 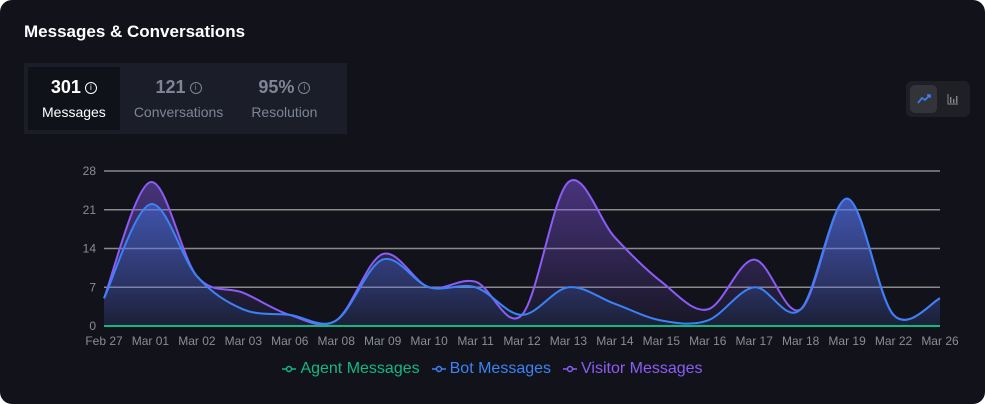 What do you see at coordinates (383, 341) in the screenshot?
I see `x-tick-label: Mar 09` at bounding box center [383, 341].